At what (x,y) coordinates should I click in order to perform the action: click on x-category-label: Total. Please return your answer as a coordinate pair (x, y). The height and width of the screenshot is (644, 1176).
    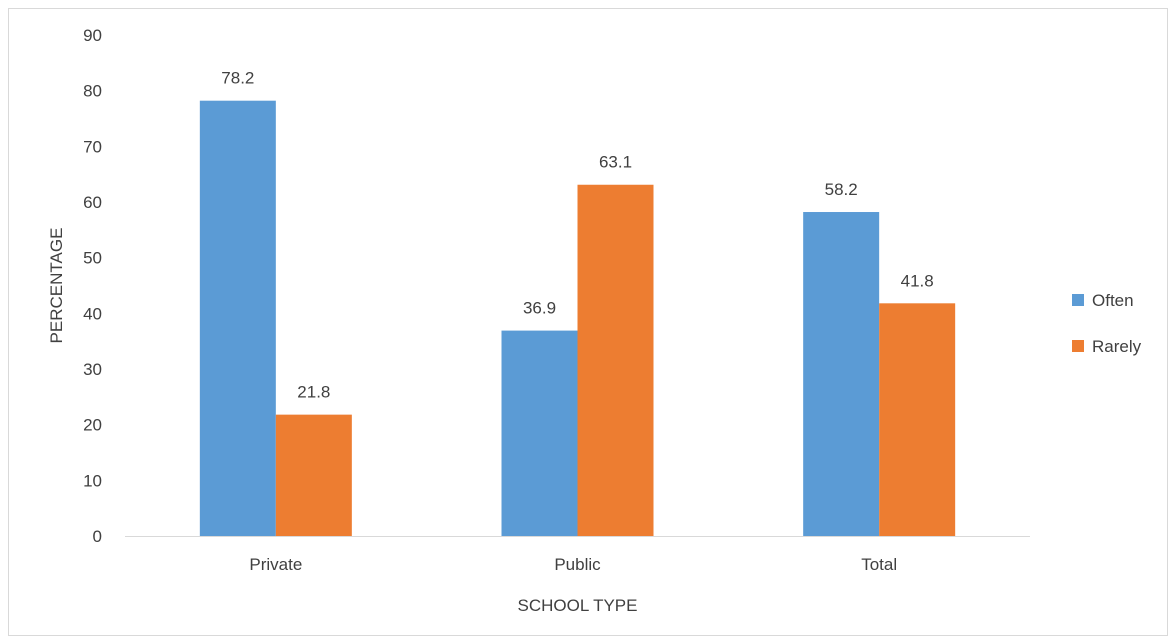
    Looking at the image, I should click on (879, 564).